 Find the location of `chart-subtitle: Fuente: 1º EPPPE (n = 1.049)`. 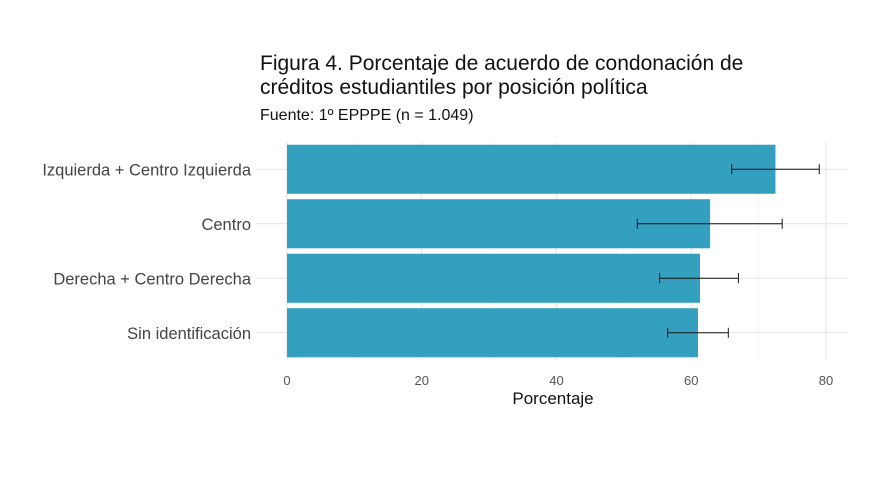

chart-subtitle: Fuente: 1º EPPPE (n = 1.049) is located at coordinates (367, 115).